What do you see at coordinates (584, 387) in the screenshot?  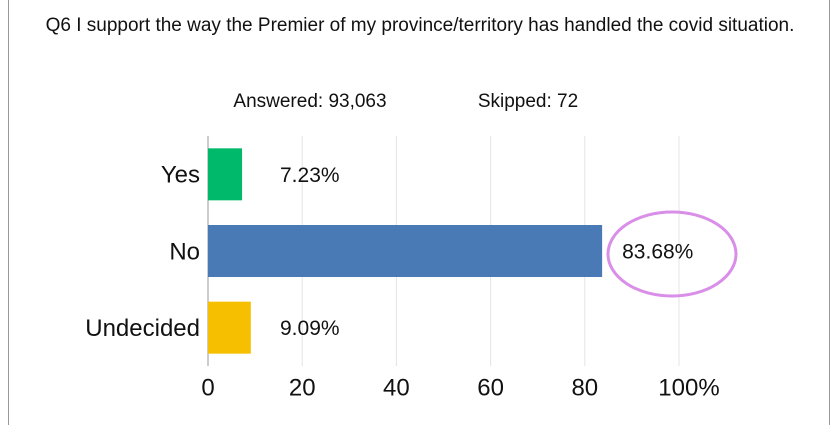 I see `x-tick-label: 80` at bounding box center [584, 387].